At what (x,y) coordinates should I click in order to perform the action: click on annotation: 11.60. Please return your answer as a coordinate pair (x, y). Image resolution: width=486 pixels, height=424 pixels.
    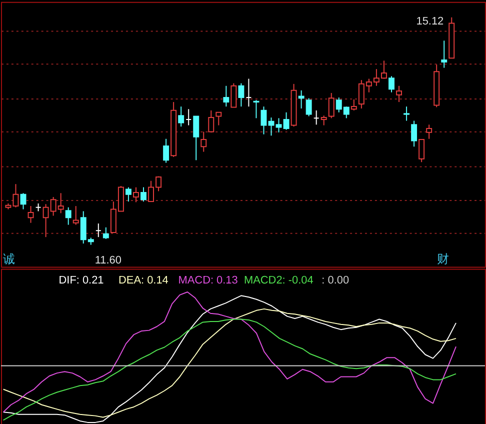
    Looking at the image, I should click on (108, 260).